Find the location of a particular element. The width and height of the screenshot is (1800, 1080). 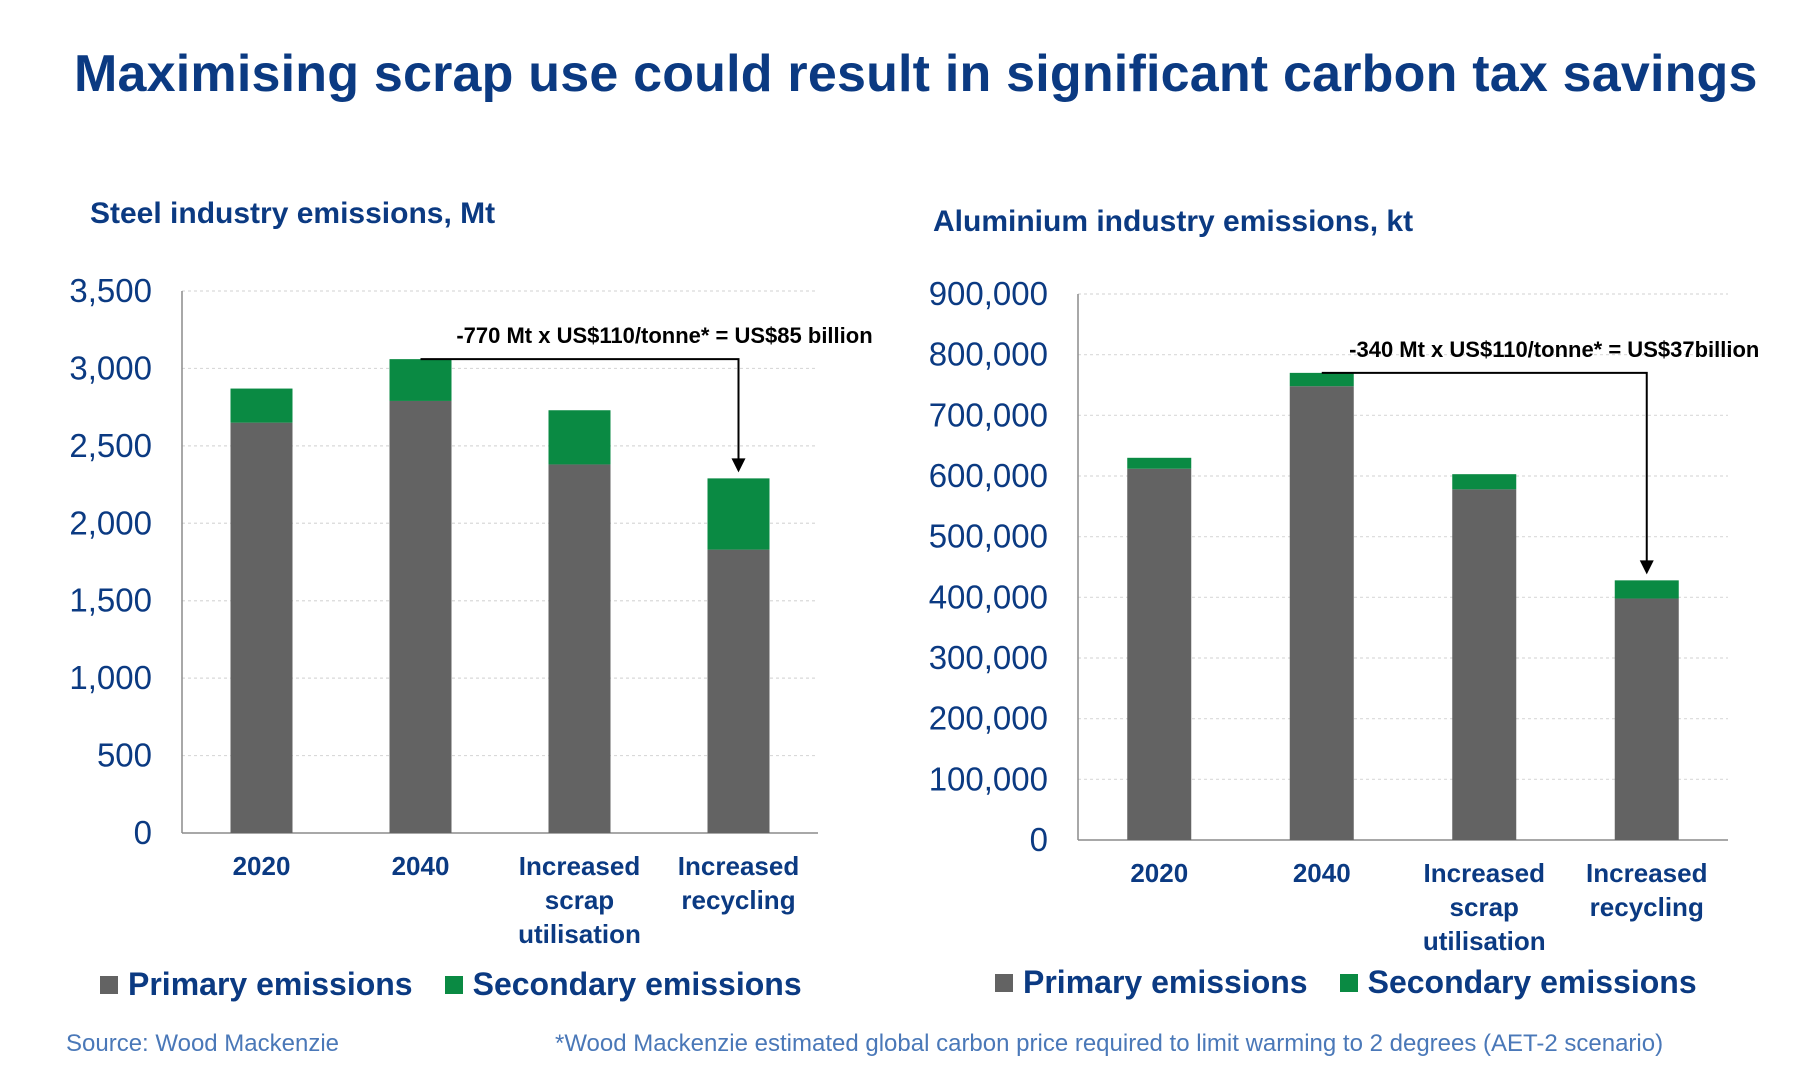

aluminium-legend: Primary emissions Secondary emissions is located at coordinates (1346, 982).